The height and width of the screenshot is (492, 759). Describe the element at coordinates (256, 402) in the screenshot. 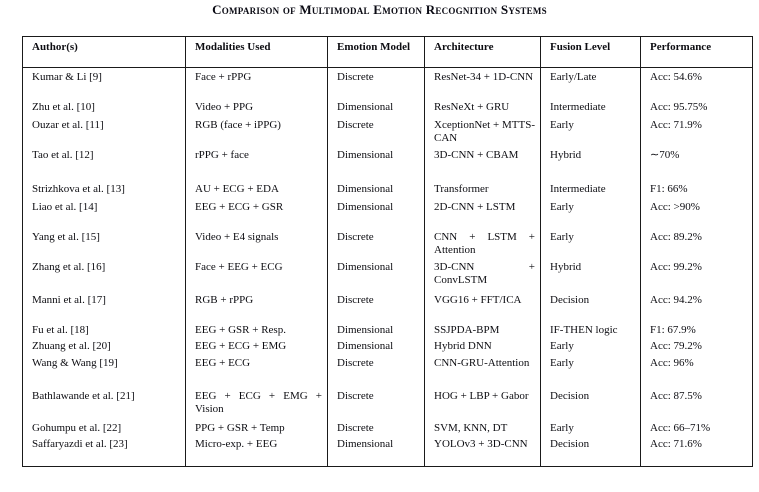

I see `cell-modalities: EEG + ECG + EMG + Vision` at that location.